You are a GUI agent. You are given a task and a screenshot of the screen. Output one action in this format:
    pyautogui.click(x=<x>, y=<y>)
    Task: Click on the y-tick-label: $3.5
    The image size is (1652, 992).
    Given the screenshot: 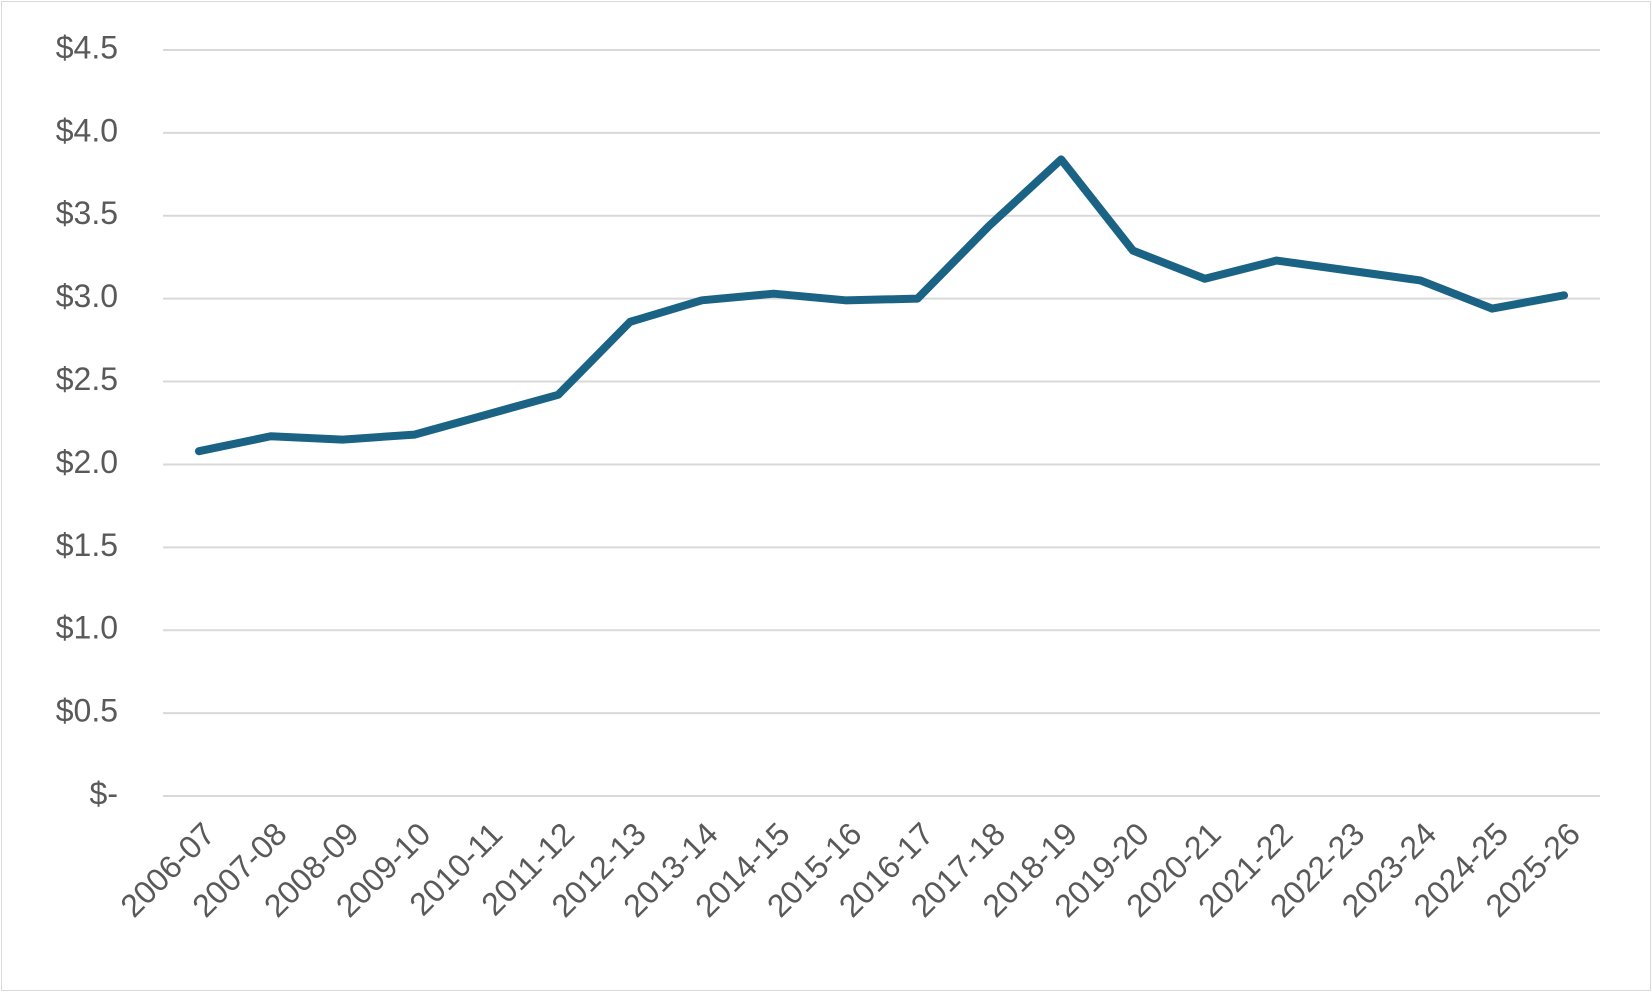 What is the action you would take?
    pyautogui.click(x=87, y=213)
    